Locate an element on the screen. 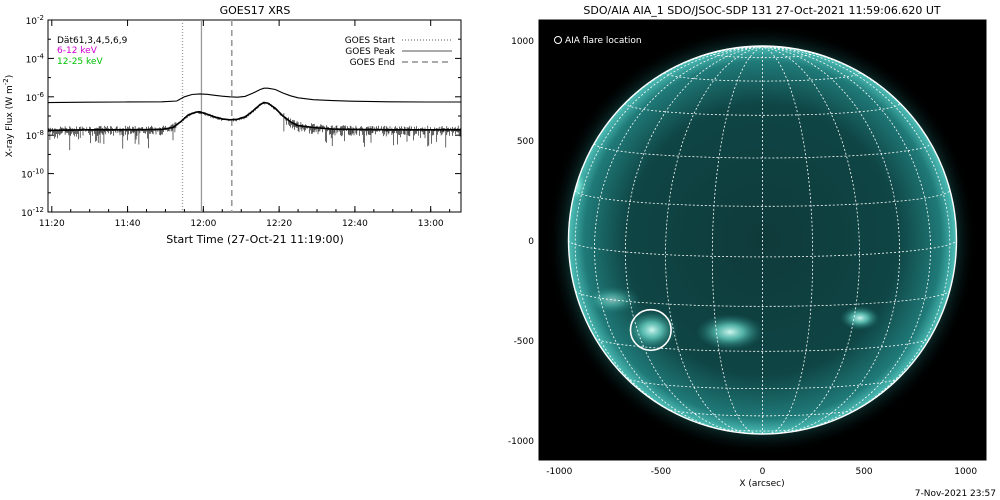 This screenshot has width=1000, height=500. info-box: Dät61,3,4,5,6,9 6-12 keV 12-25 keV is located at coordinates (92, 51).